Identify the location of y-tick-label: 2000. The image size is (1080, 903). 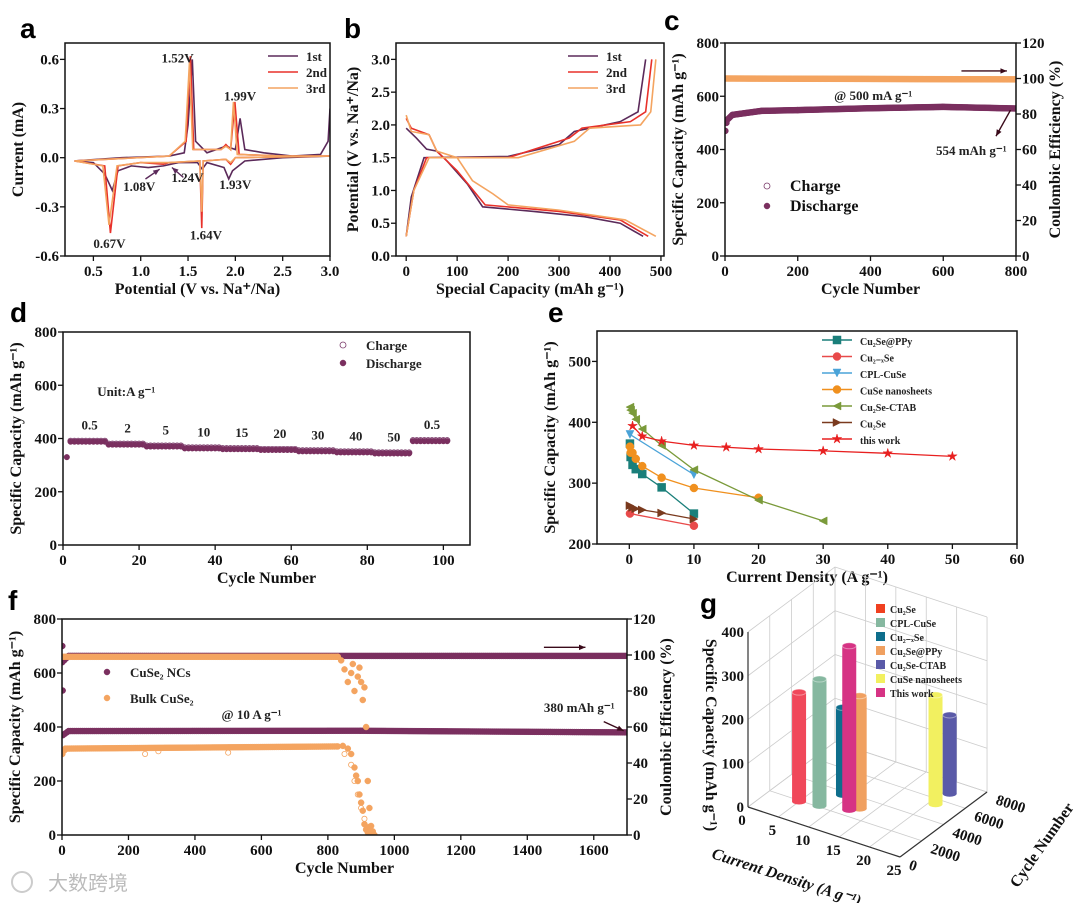
(945, 853).